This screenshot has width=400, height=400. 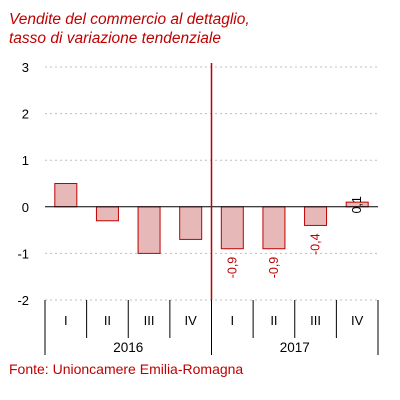 What do you see at coordinates (357, 204) in the screenshot?
I see `data-label: 0,1` at bounding box center [357, 204].